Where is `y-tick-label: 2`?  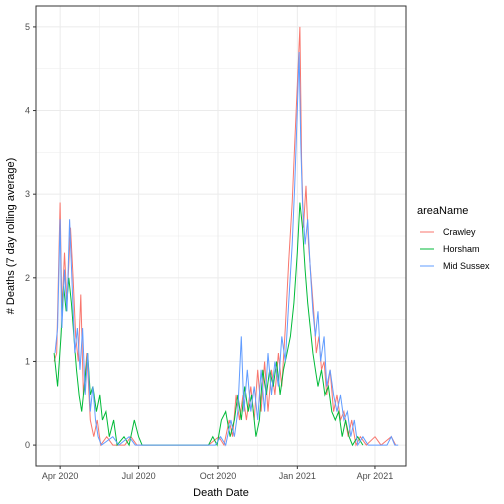
y-tick-label: 2 is located at coordinates (27, 278).